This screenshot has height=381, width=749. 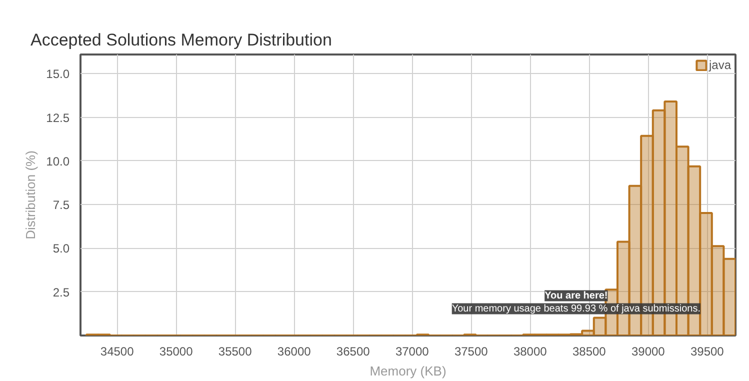 I want to click on legend-label: java, so click(x=719, y=65).